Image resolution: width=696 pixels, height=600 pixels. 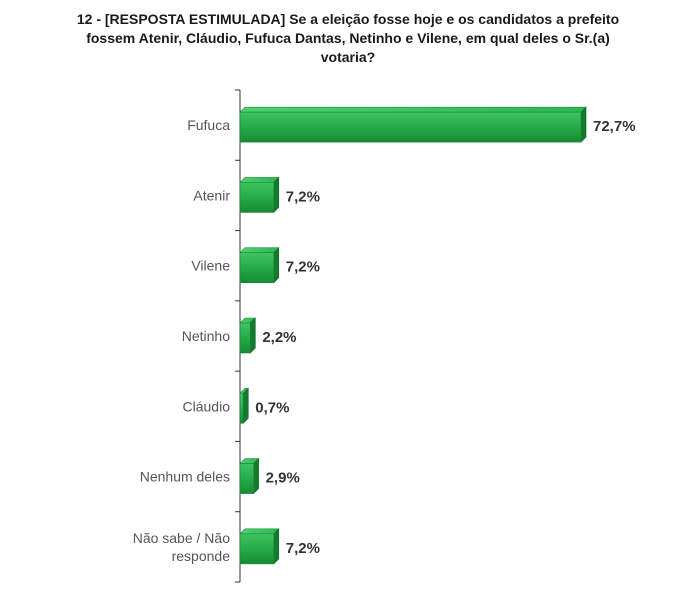 I want to click on category-label: Atenir, so click(x=211, y=195).